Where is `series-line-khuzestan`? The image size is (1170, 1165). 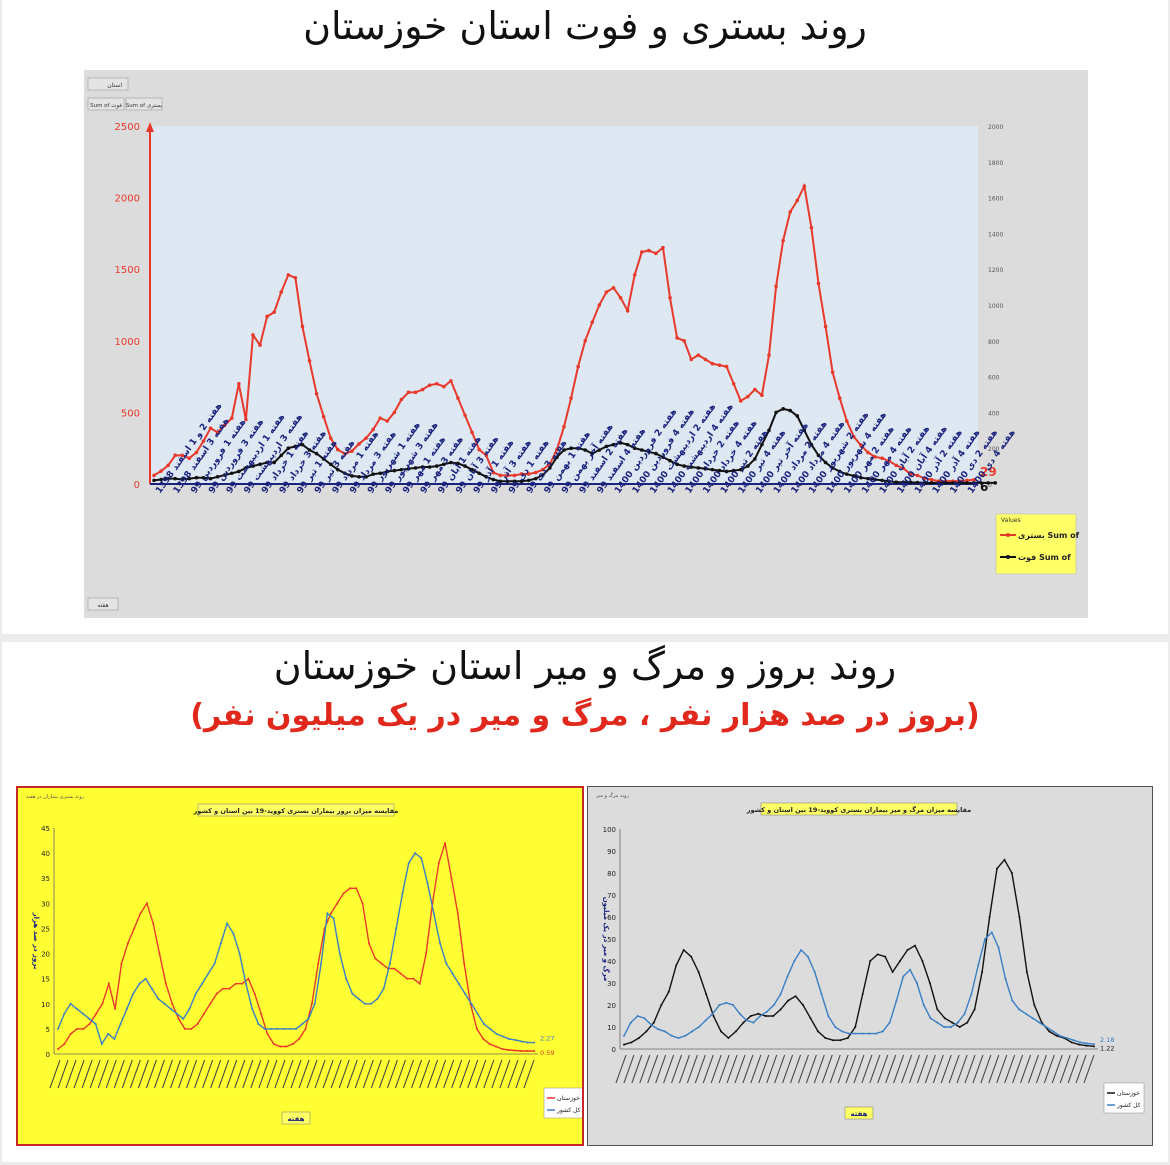
series-line-khuzestan is located at coordinates (295, 947).